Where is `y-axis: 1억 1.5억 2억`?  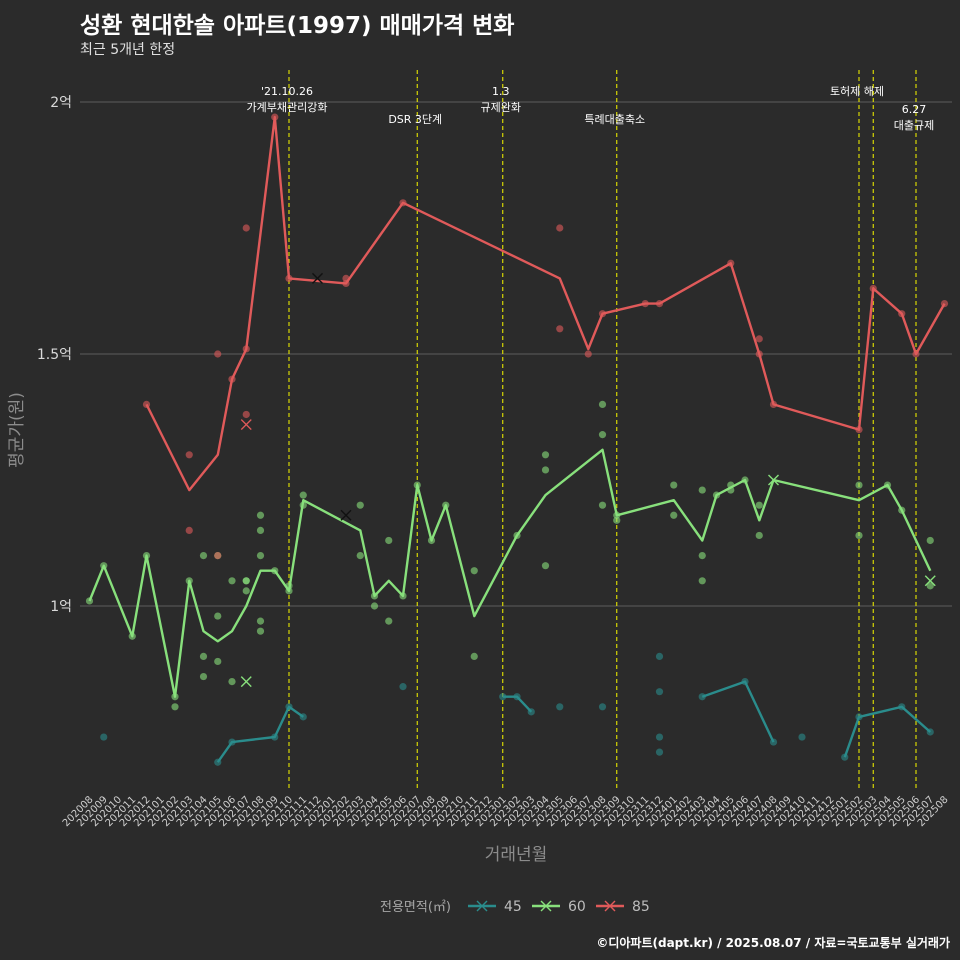 y-axis: 1억 1.5억 2억 is located at coordinates (54, 355).